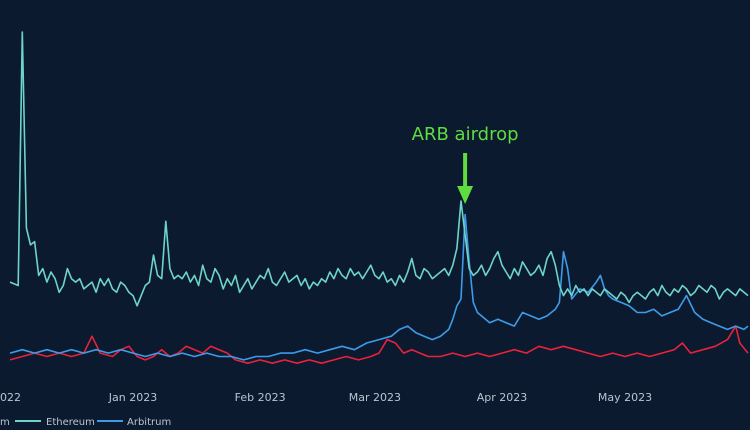  I want to click on legend-label: Arbitrum, so click(149, 422).